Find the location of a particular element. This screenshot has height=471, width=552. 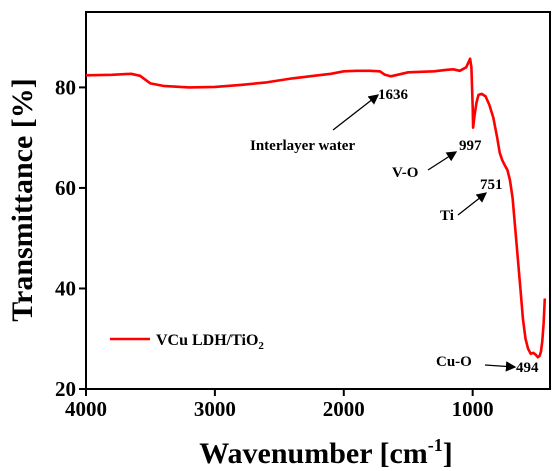

x-tick-label: 2000 is located at coordinates (344, 409).